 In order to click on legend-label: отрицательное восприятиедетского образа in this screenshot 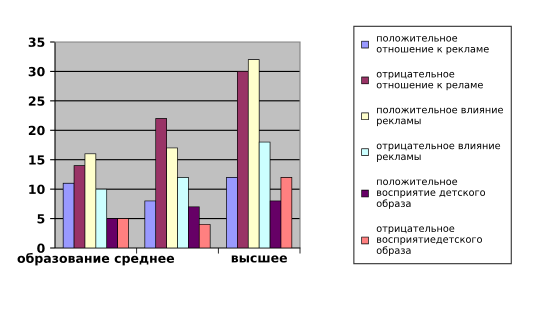, I will do `click(429, 241)`.